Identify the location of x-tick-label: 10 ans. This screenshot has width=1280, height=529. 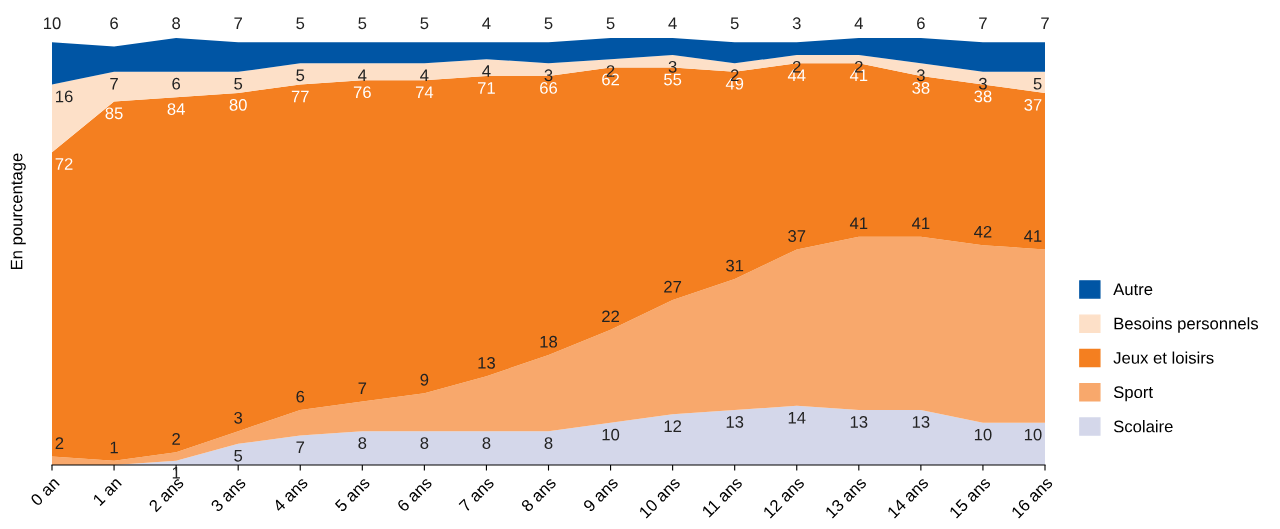
(659, 497).